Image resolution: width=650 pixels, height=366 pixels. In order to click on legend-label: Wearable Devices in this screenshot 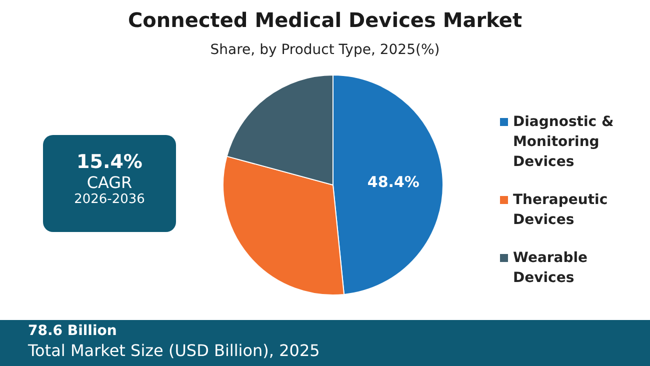, I will do `click(551, 268)`.